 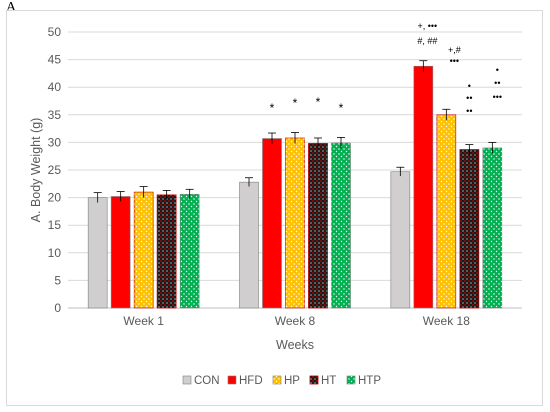 I want to click on annotation-htp: •••, so click(x=497, y=97).